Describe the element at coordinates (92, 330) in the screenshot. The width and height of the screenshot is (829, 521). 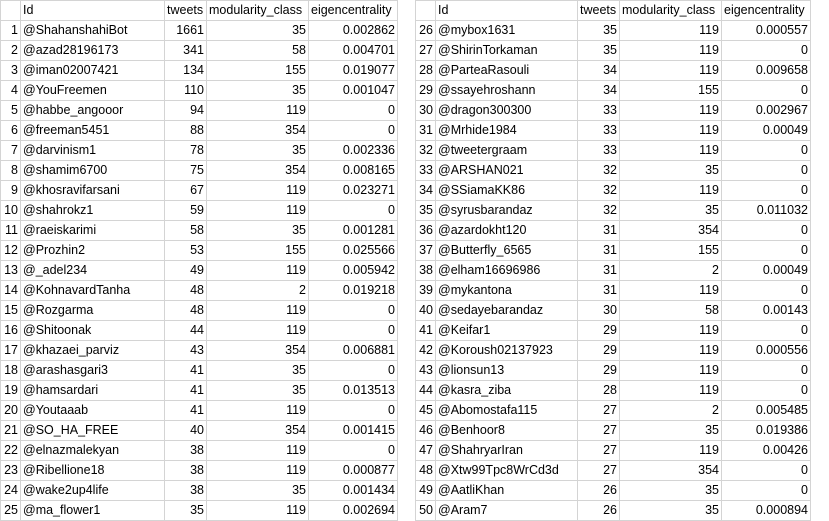
I see `id-cell: @Shitoonak` at that location.